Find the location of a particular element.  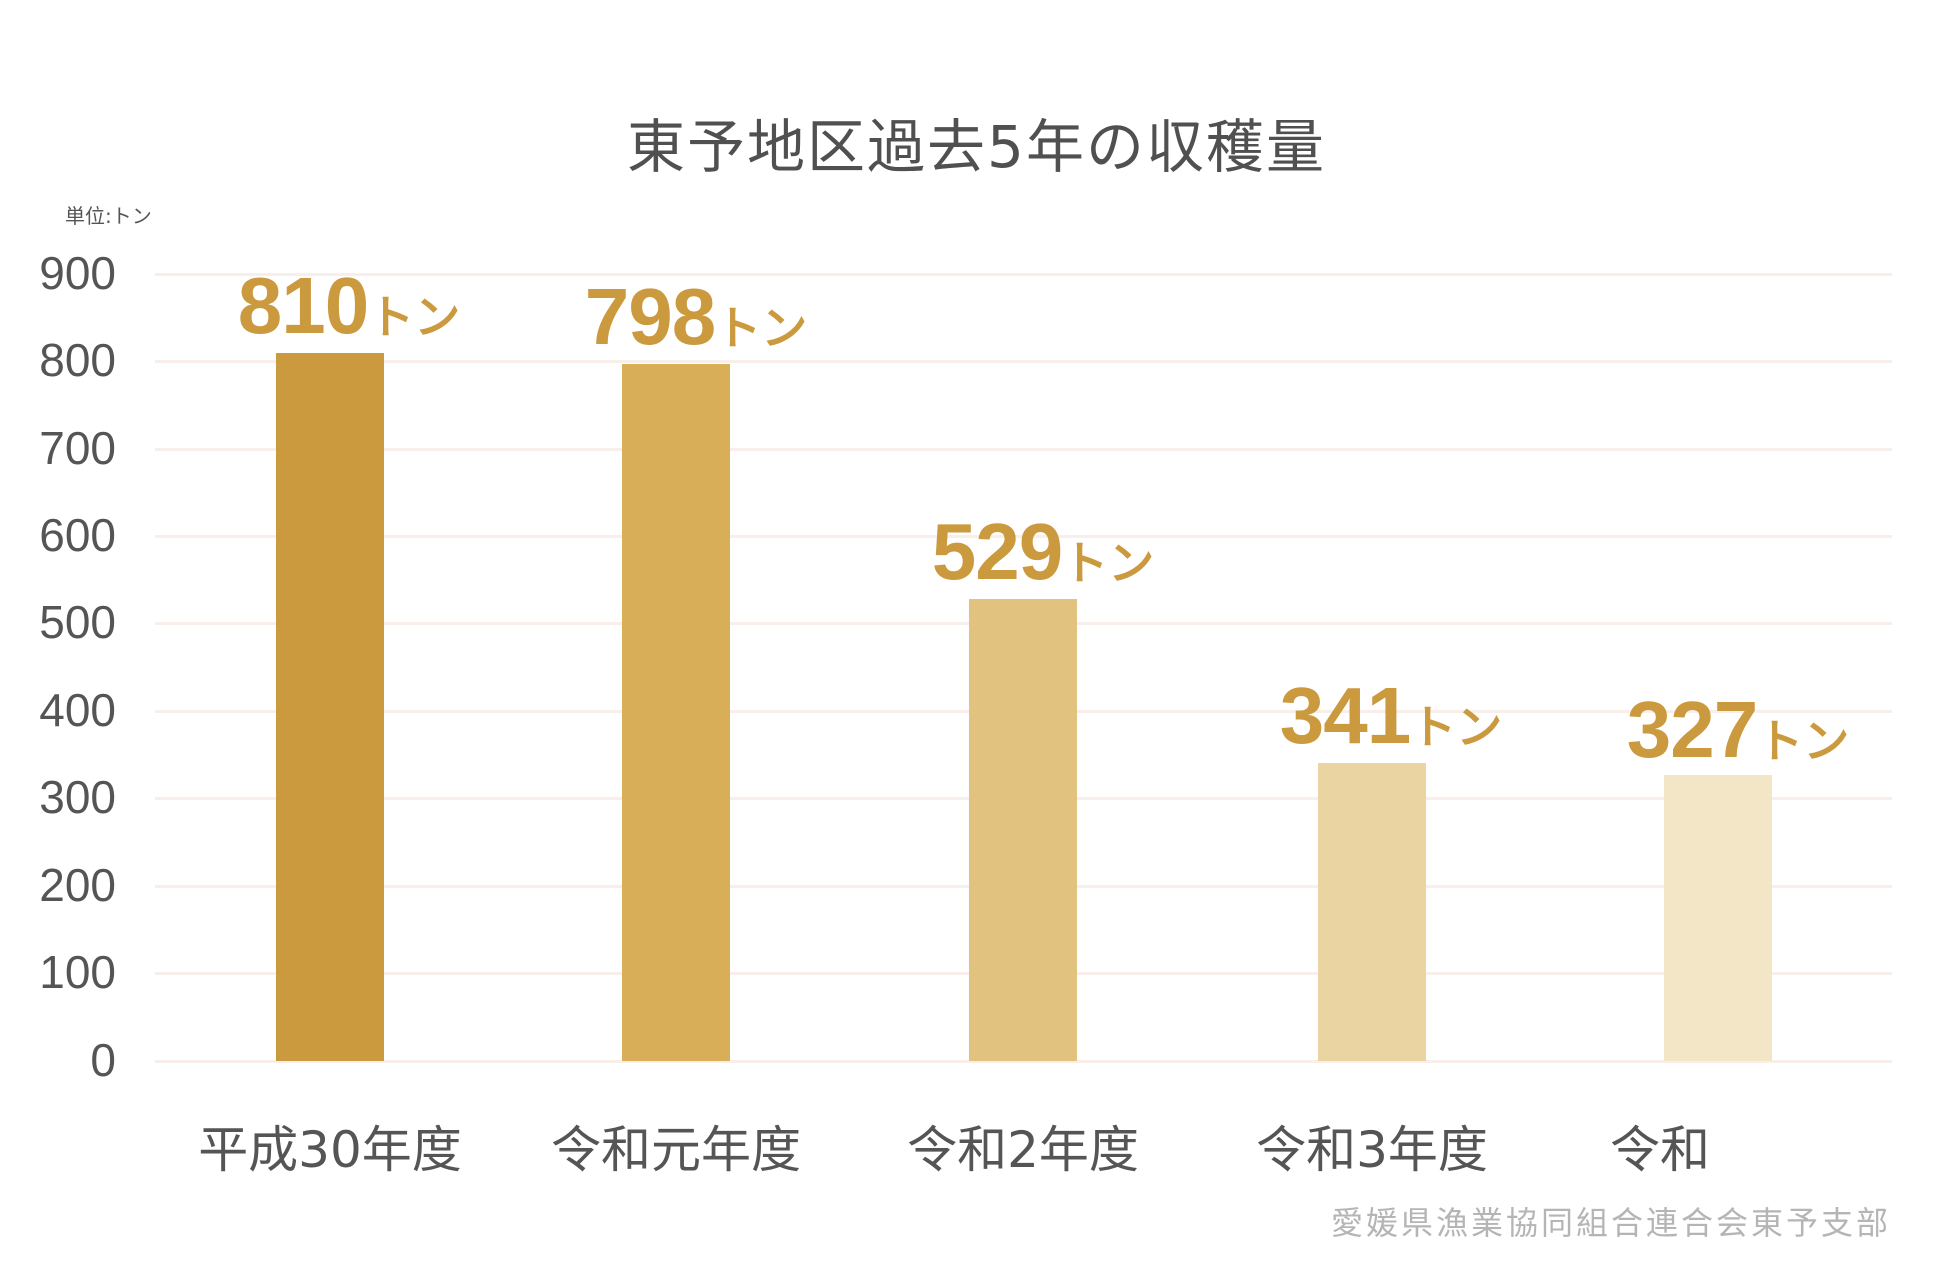

y-tick-label: 700 is located at coordinates (77, 448).